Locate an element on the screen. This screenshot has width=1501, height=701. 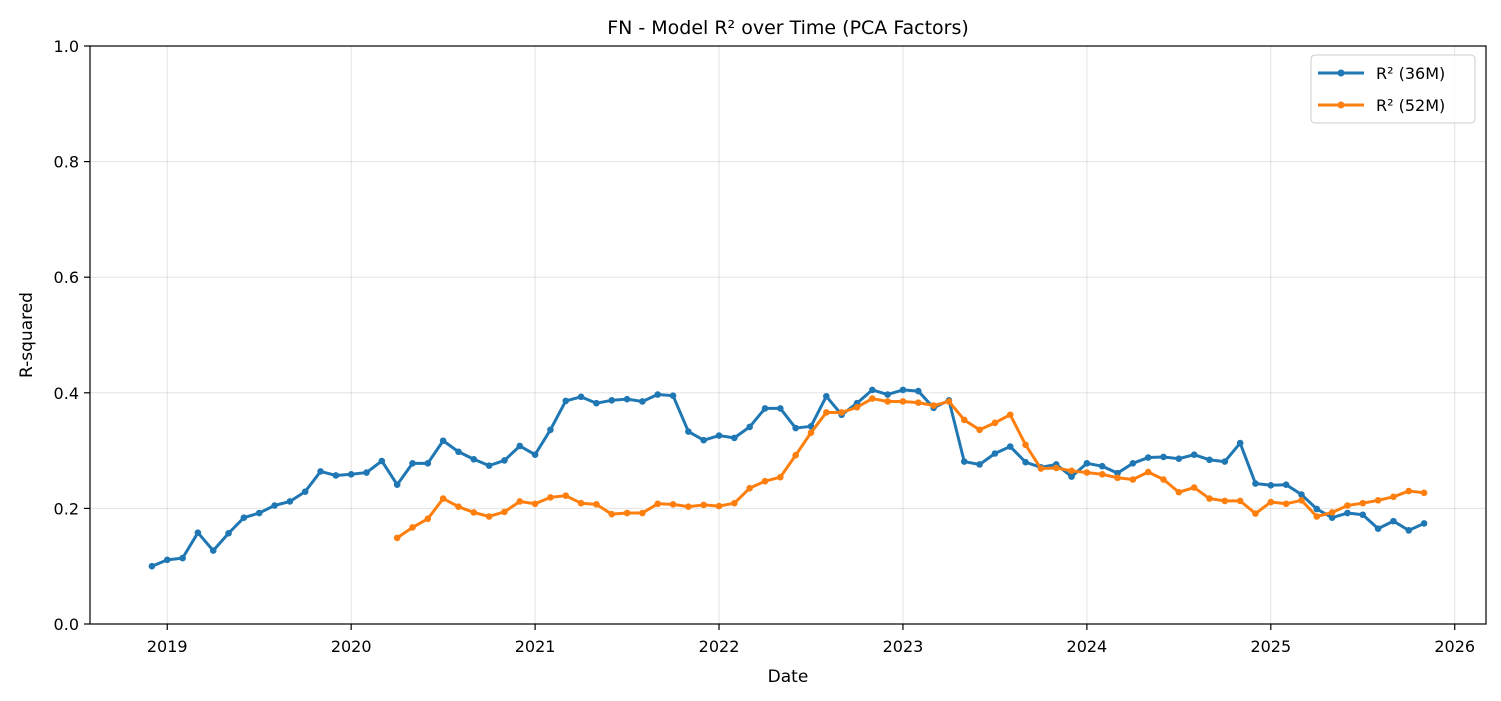
y-axis-title: R-squared is located at coordinates (27, 335).